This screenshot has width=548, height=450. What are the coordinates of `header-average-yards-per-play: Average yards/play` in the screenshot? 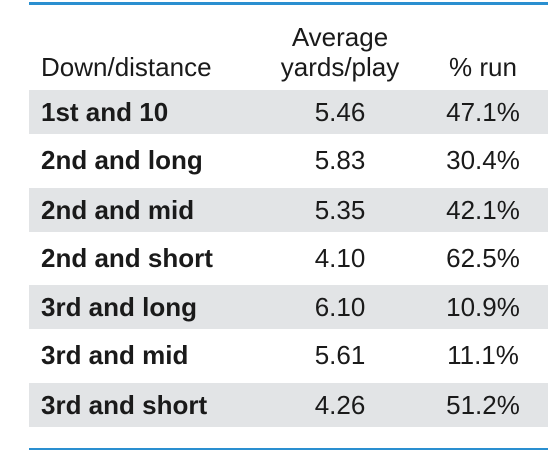 It's located at (340, 52).